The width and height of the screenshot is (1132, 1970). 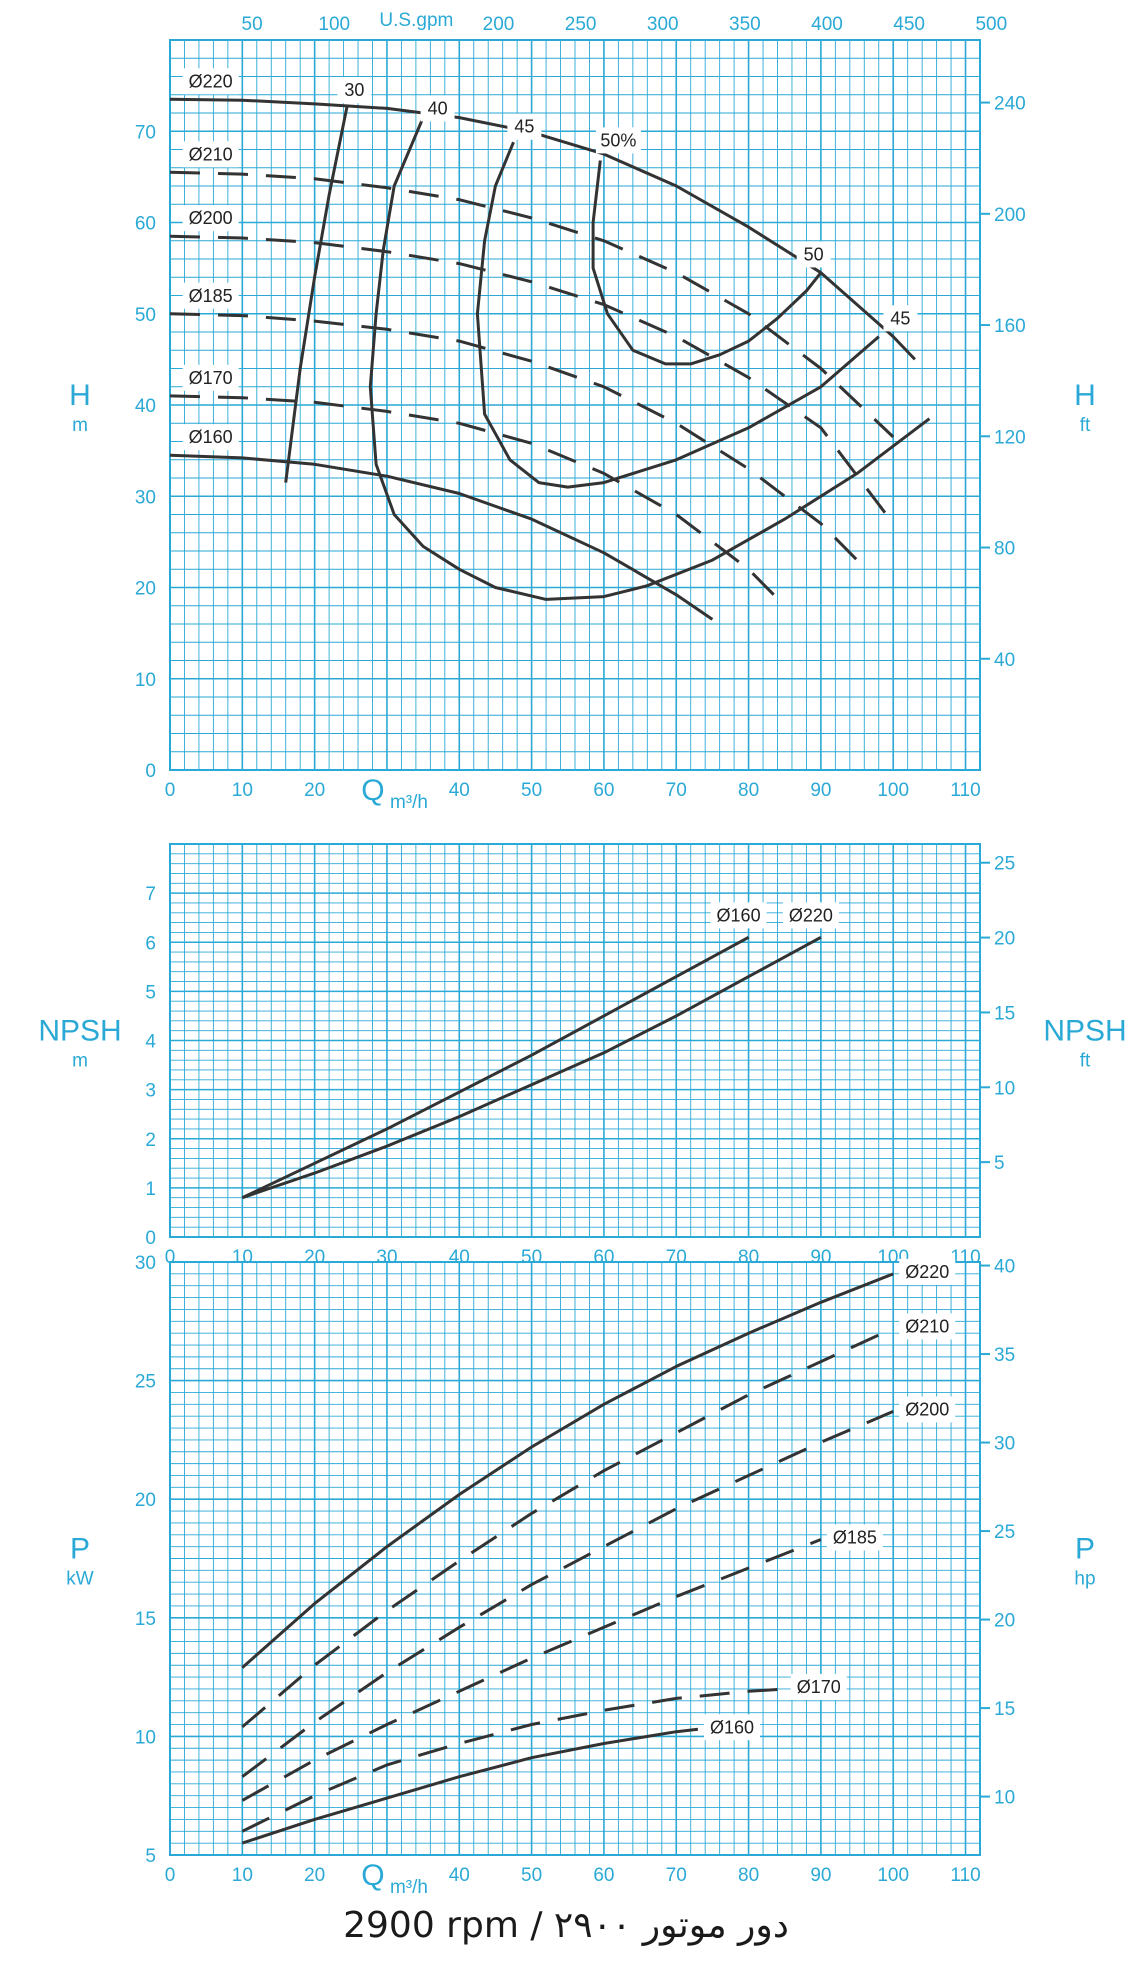 What do you see at coordinates (150, 1042) in the screenshot?
I see `y-tick-label: 4` at bounding box center [150, 1042].